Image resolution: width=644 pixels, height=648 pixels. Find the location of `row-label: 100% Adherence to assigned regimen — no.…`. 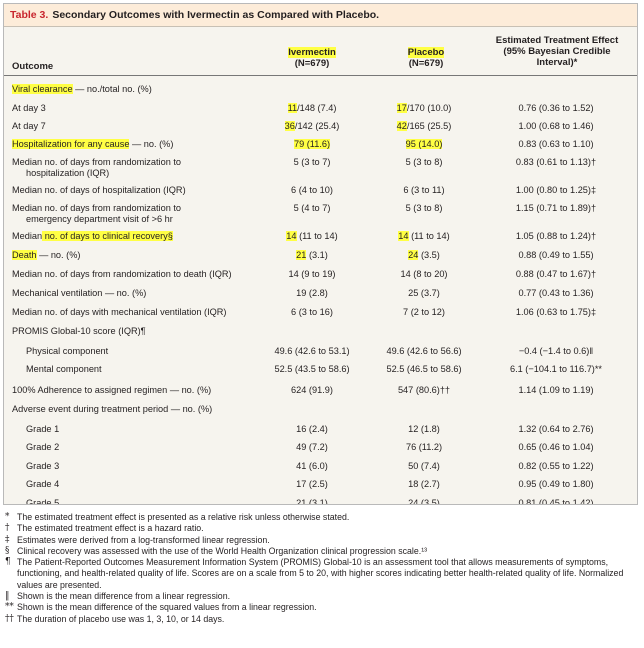

row-label: 100% Adherence to assigned regimen — no.… is located at coordinates (137, 390).